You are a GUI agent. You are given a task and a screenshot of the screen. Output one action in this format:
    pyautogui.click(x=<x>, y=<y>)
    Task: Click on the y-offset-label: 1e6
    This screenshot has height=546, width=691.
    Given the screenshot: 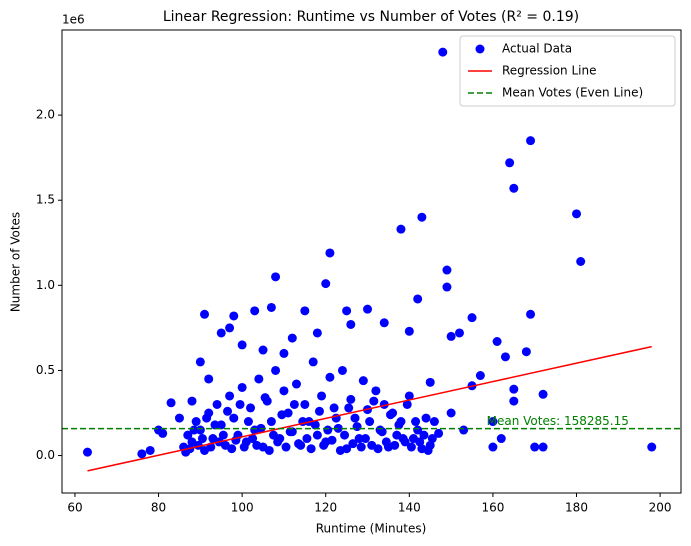 What is the action you would take?
    pyautogui.click(x=73, y=20)
    